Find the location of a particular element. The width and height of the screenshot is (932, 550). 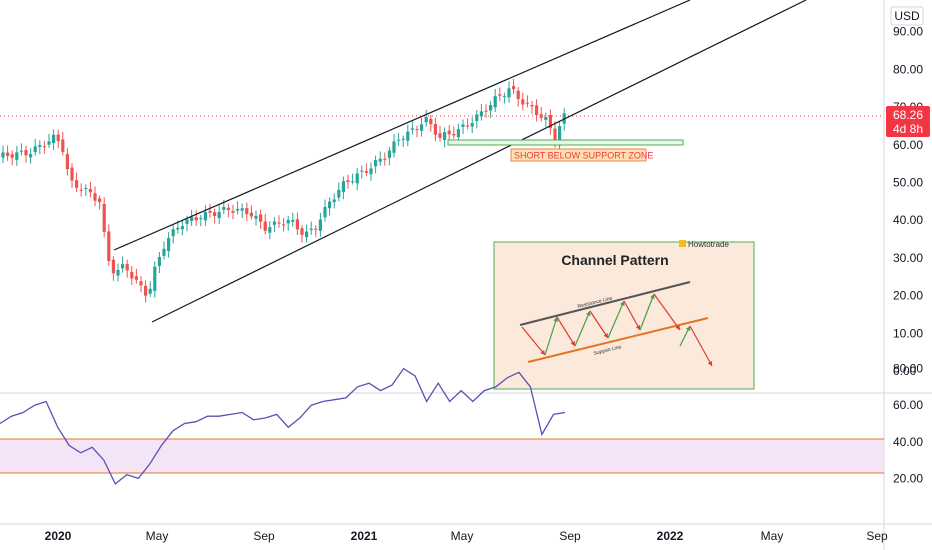

price-tick-label: 20.00 is located at coordinates (908, 296).